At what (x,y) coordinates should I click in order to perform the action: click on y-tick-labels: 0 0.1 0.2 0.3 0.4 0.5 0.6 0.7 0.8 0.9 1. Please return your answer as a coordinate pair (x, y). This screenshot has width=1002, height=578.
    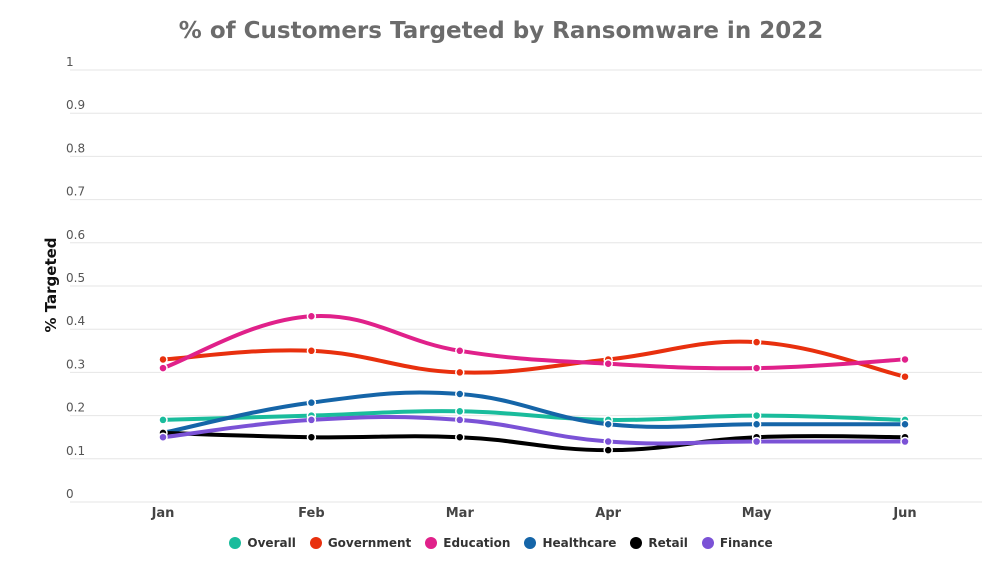
    Looking at the image, I should click on (75, 278).